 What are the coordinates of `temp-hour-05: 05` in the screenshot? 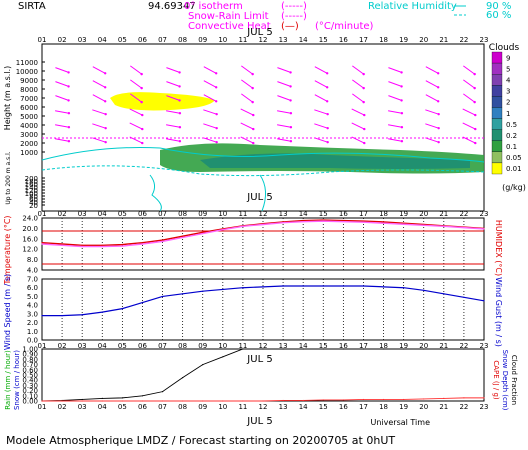 It's located at (122, 214).